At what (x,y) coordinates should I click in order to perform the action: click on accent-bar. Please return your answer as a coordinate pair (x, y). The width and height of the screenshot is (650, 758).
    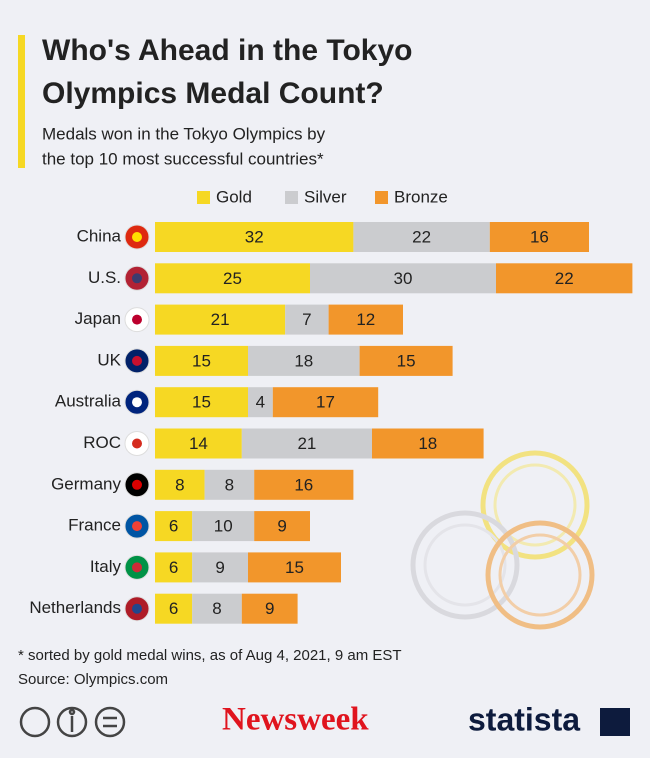
    Looking at the image, I should click on (21, 101).